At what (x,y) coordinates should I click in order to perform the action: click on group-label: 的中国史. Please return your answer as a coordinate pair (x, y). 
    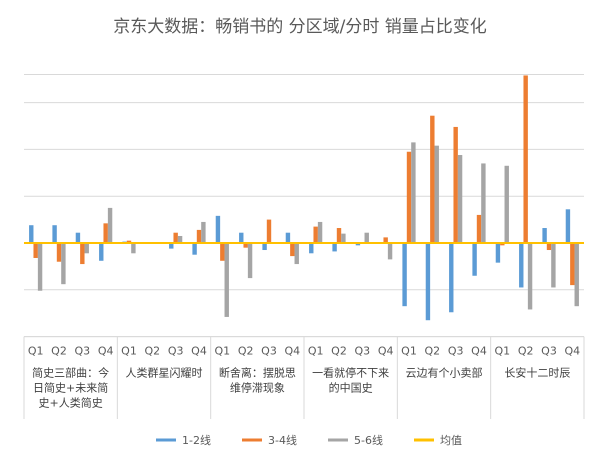
    Looking at the image, I should click on (351, 388).